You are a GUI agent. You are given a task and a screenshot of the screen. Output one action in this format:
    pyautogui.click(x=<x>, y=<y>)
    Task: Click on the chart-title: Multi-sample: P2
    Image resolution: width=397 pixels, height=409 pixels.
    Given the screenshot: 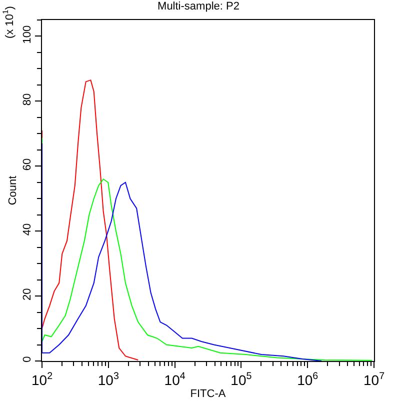 What is the action you would take?
    pyautogui.click(x=199, y=6)
    